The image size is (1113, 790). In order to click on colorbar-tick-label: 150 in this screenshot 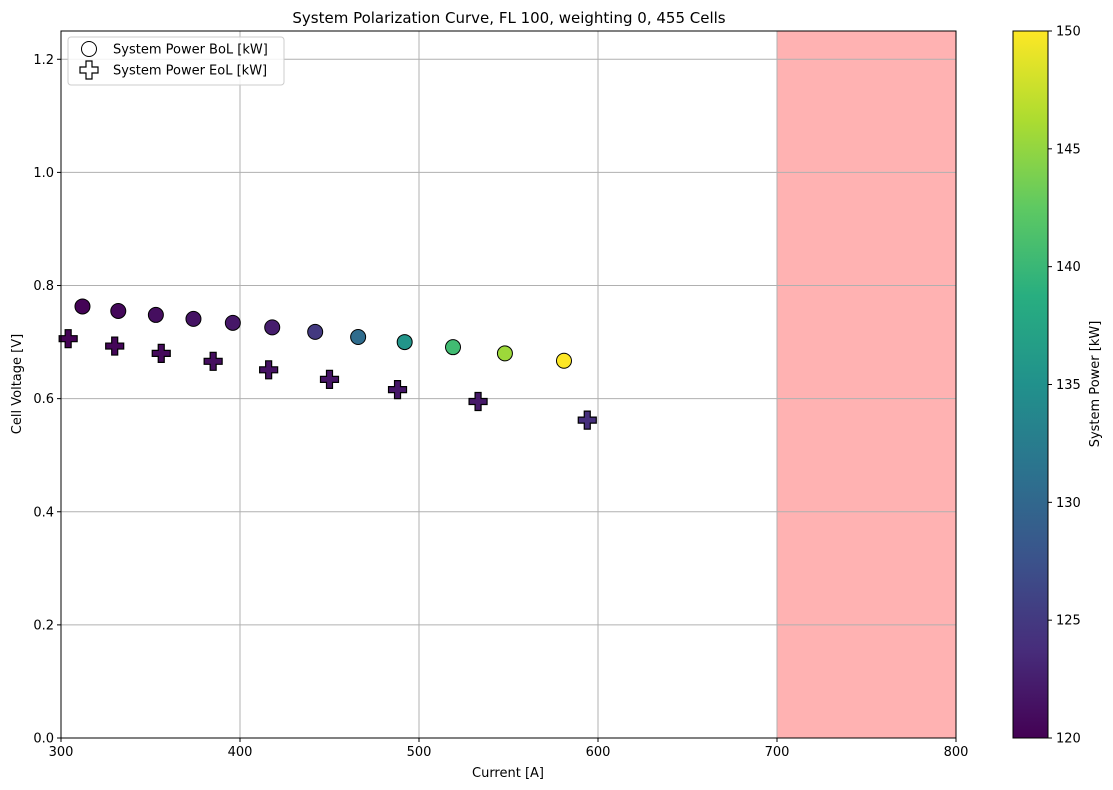, I will do `click(1068, 32)`.